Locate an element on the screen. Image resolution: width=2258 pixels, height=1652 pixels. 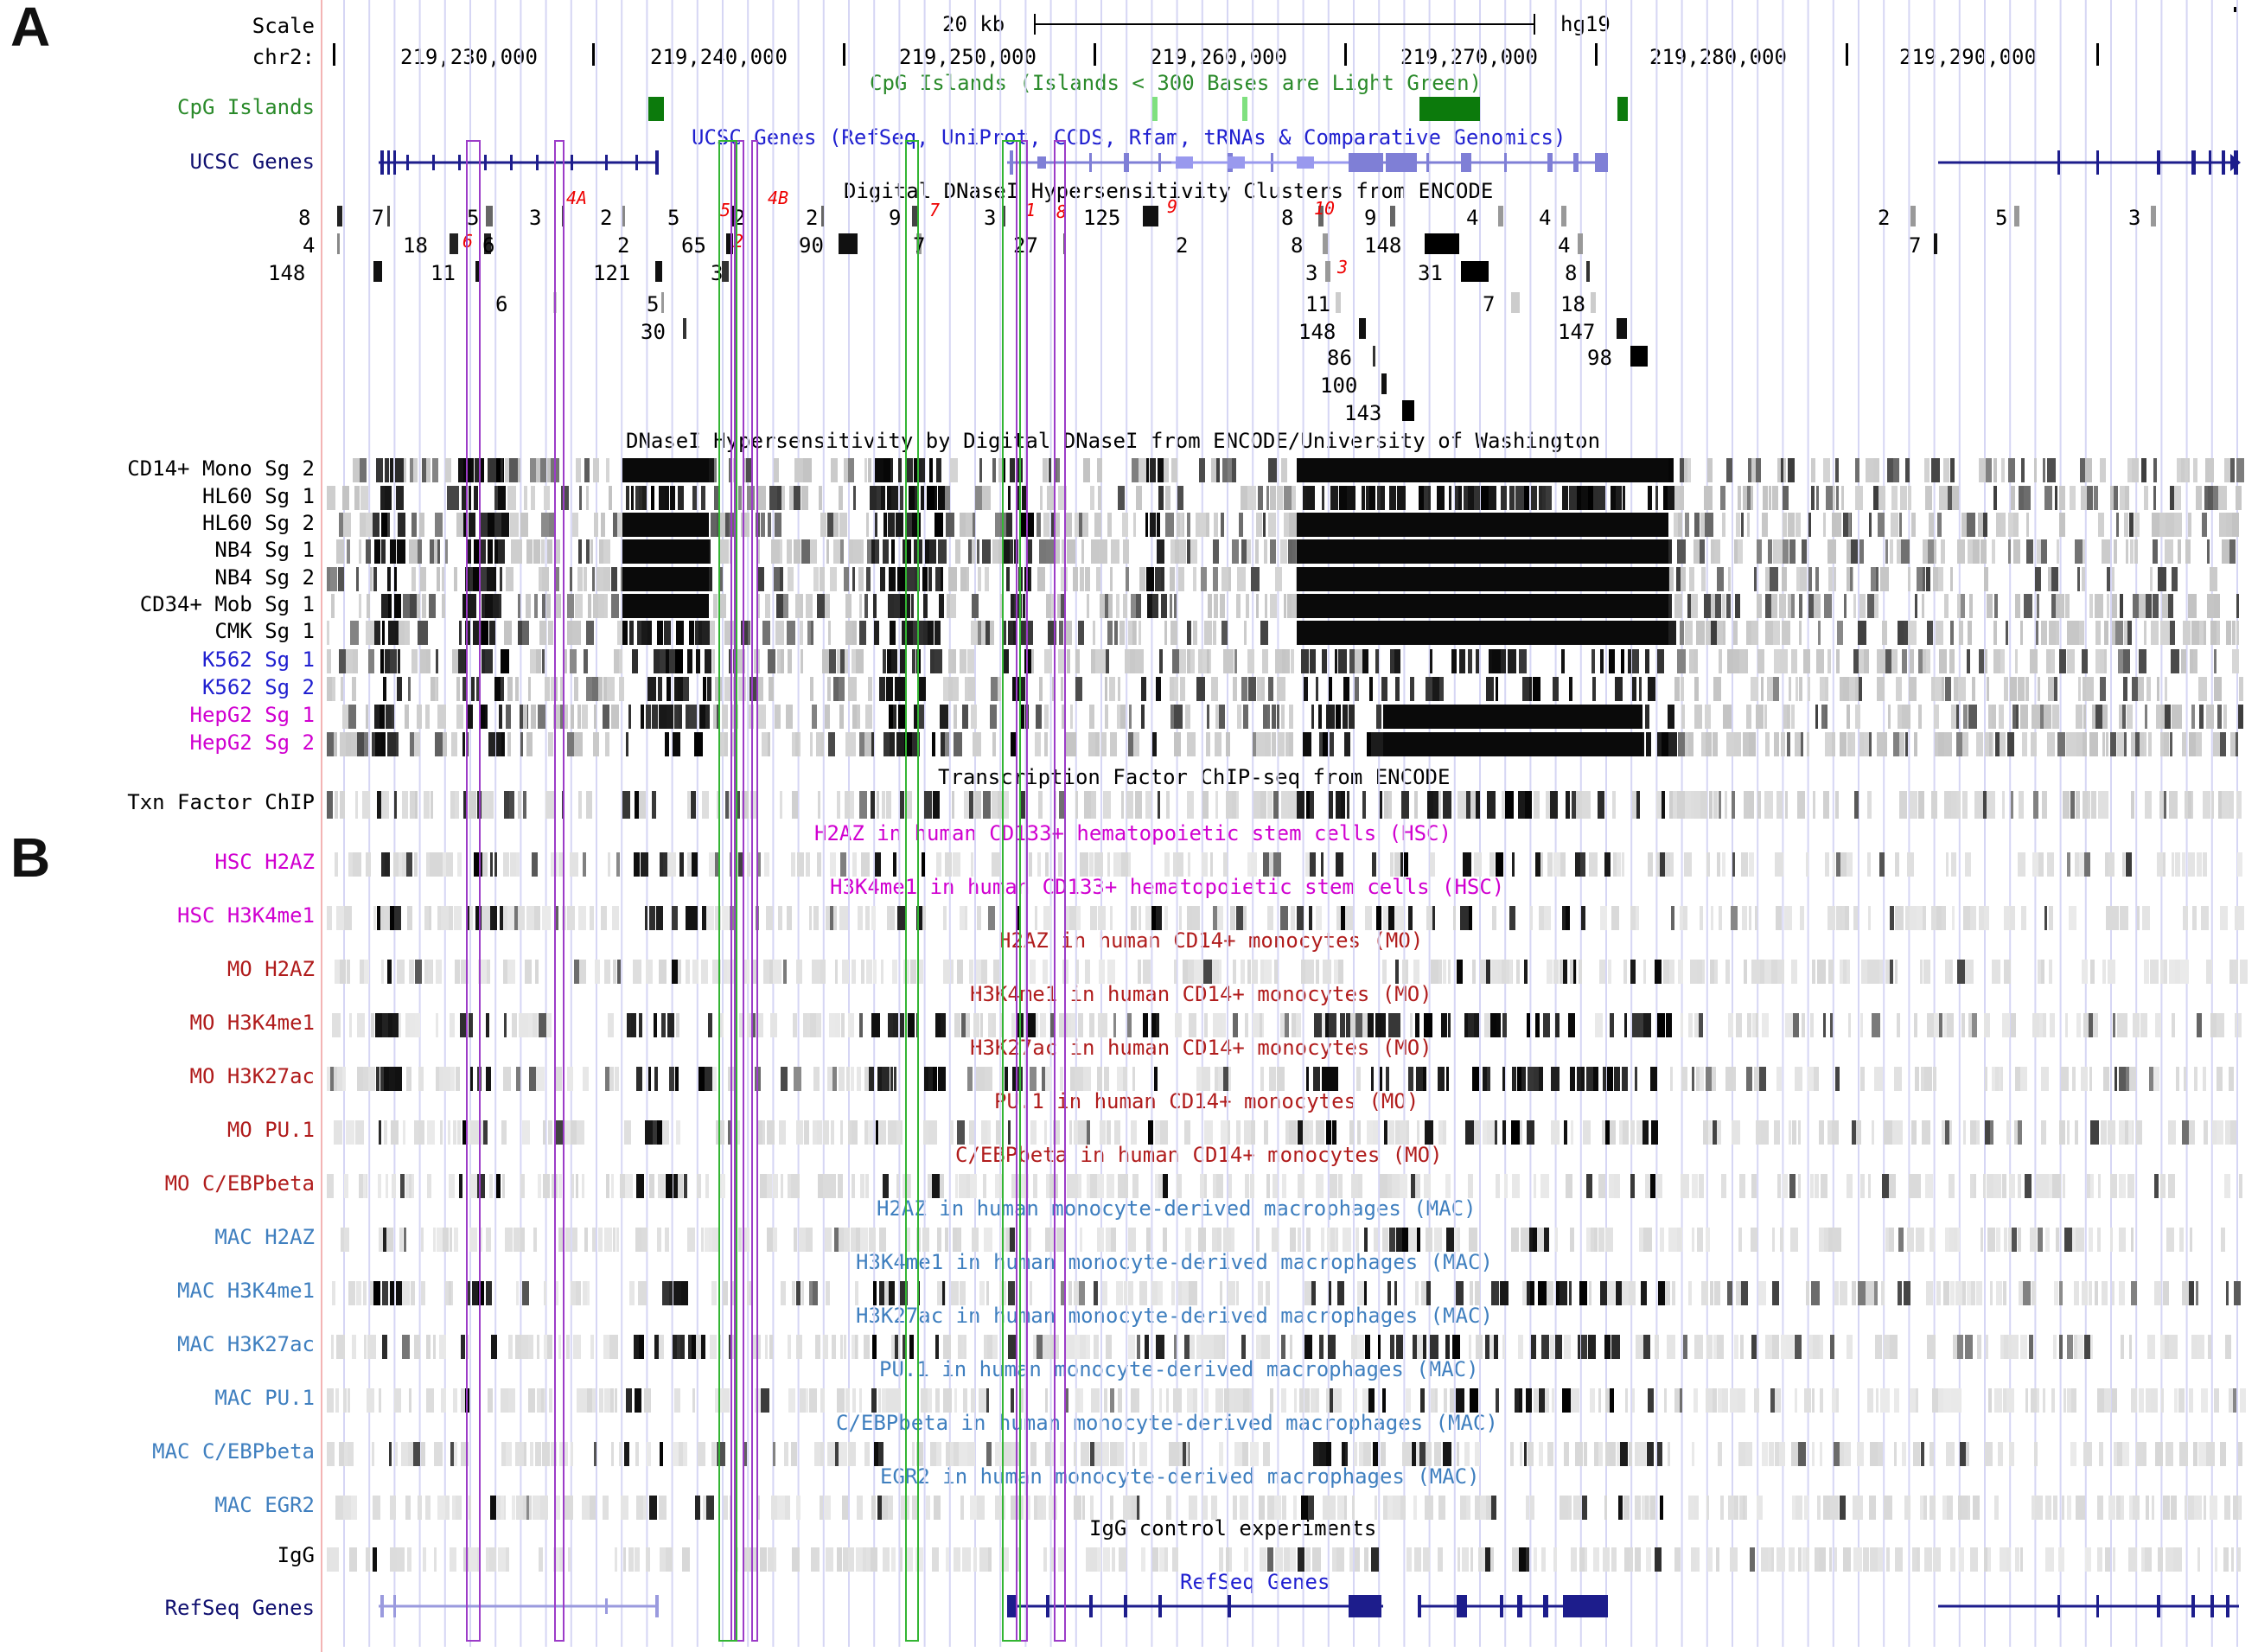
track-label-chip: MO H2AZ is located at coordinates (270, 969).